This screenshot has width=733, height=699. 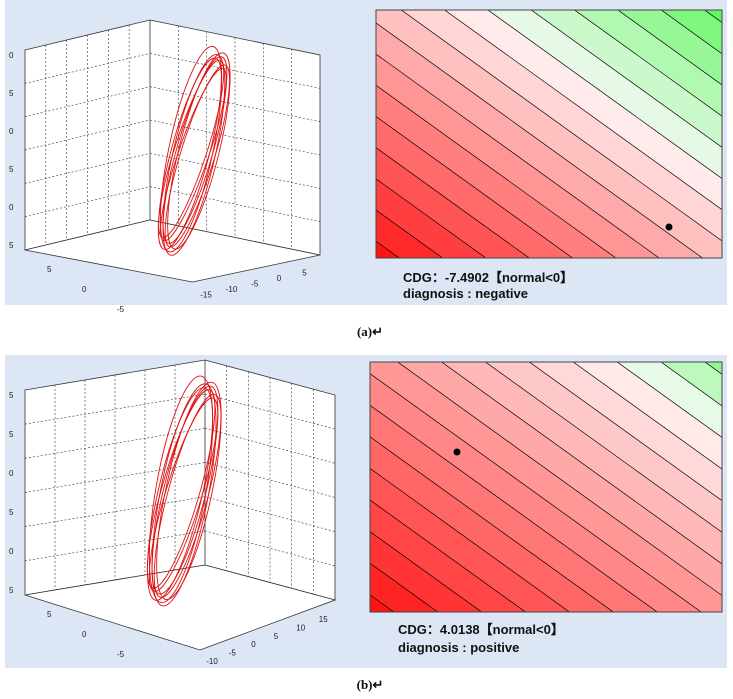 What do you see at coordinates (172, 251) in the screenshot?
I see `box-floor` at bounding box center [172, 251].